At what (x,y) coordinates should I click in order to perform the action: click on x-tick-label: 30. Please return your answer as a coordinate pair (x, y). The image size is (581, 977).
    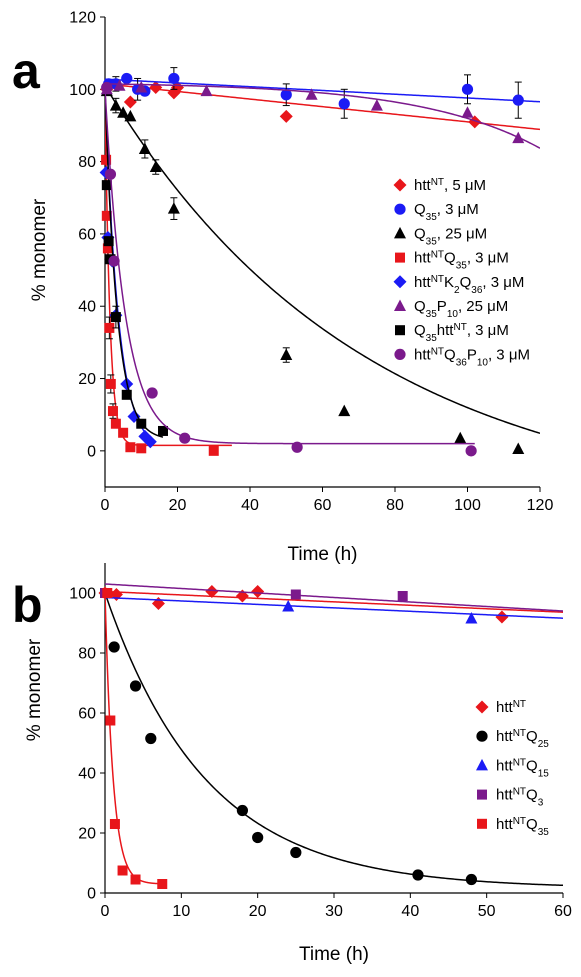
    Looking at the image, I should click on (334, 911).